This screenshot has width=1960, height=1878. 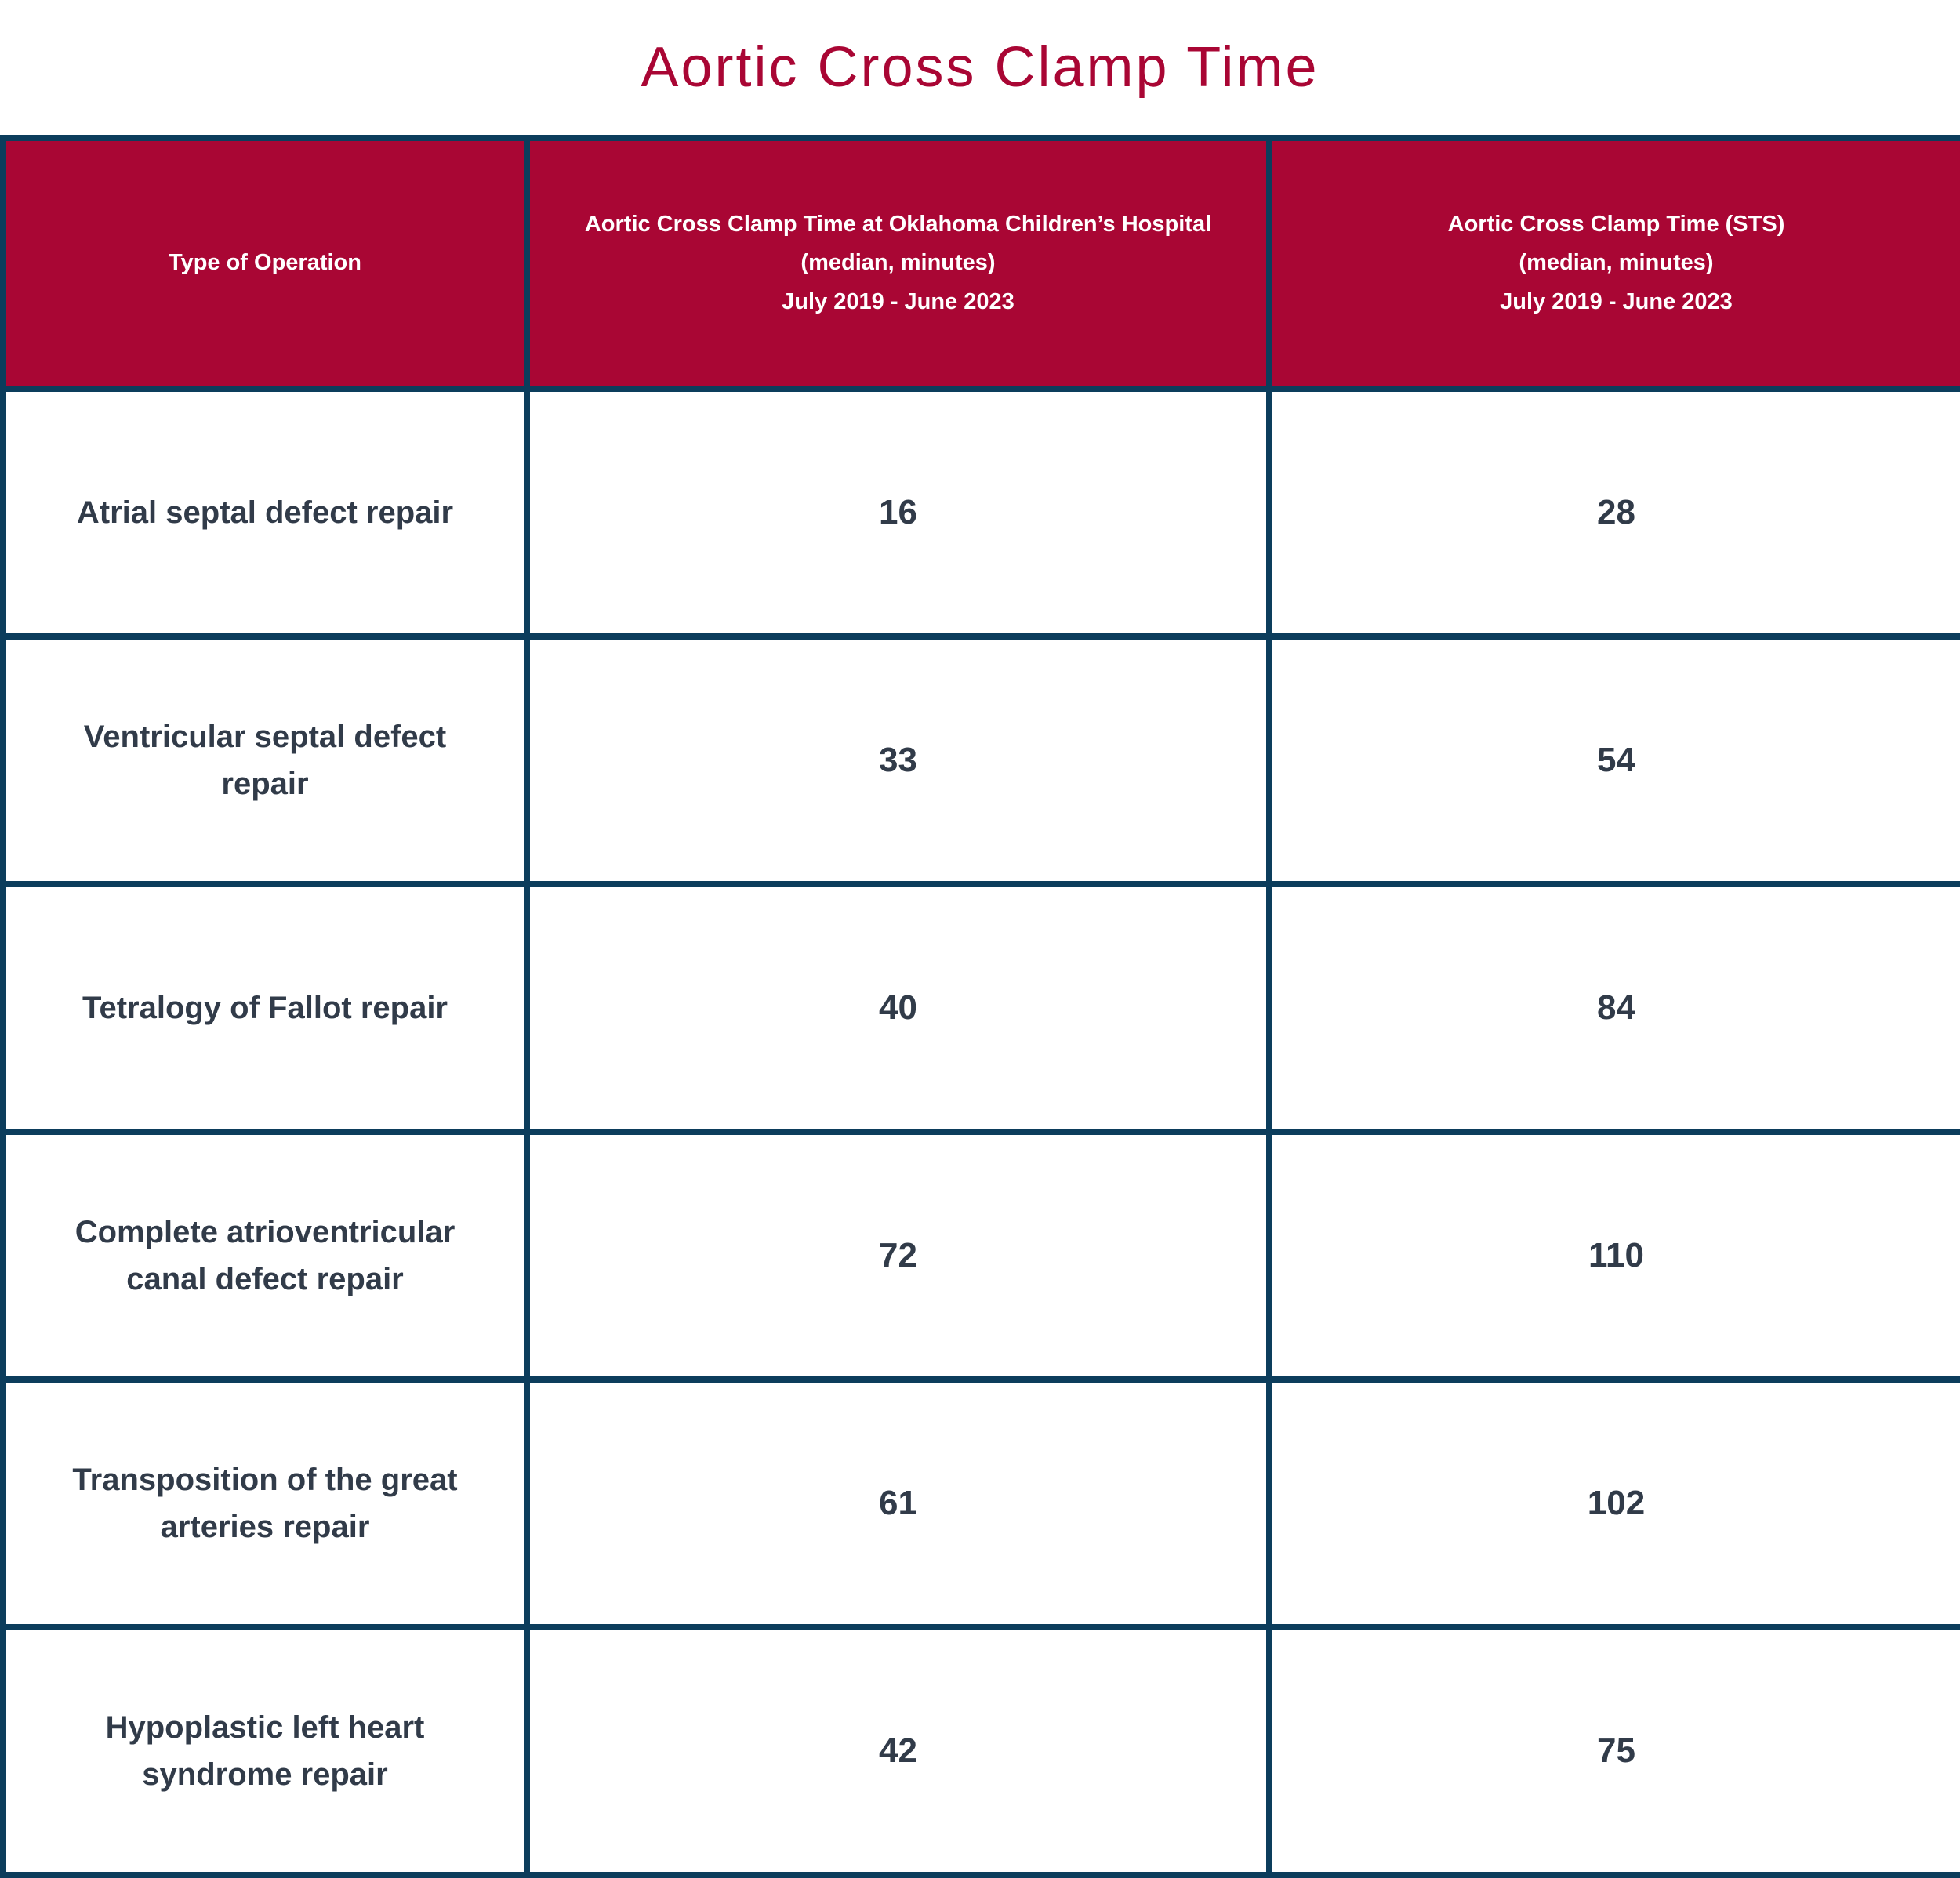 I want to click on och-median-value: 61, so click(x=898, y=1503).